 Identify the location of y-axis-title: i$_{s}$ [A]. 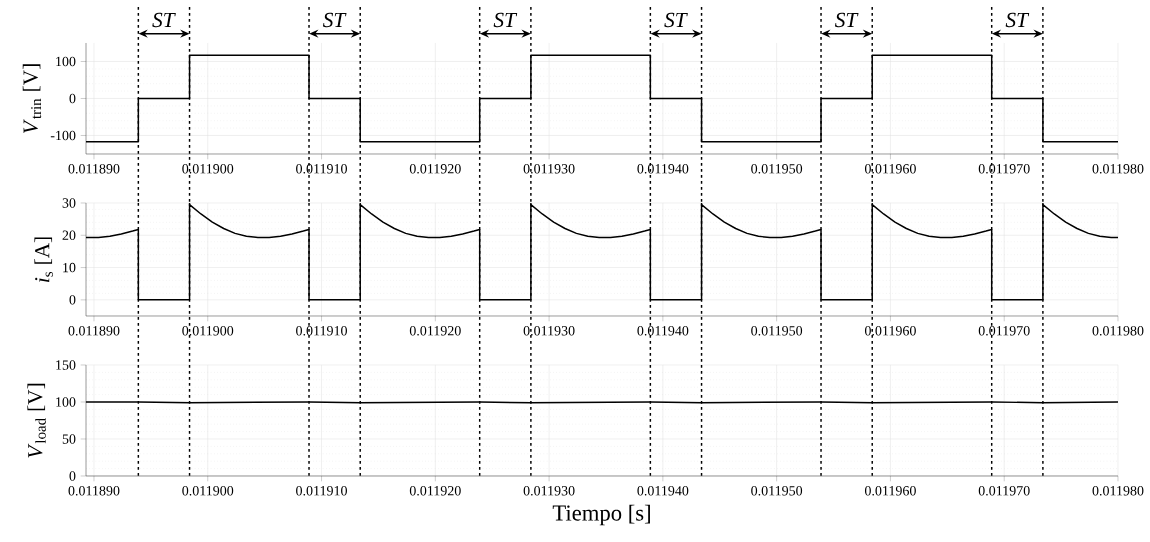
(43, 259).